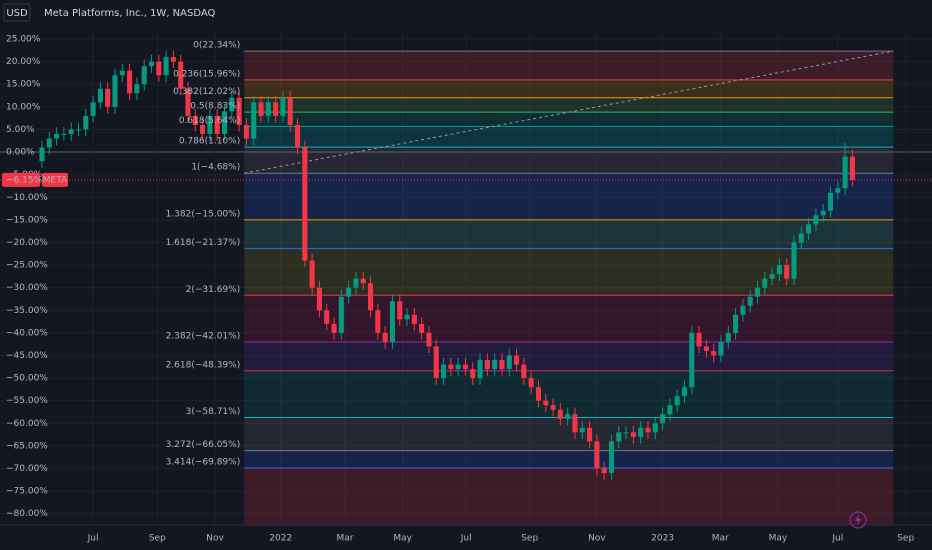 The image size is (932, 550). I want to click on y-tick-label: −65.00%, so click(27, 446).